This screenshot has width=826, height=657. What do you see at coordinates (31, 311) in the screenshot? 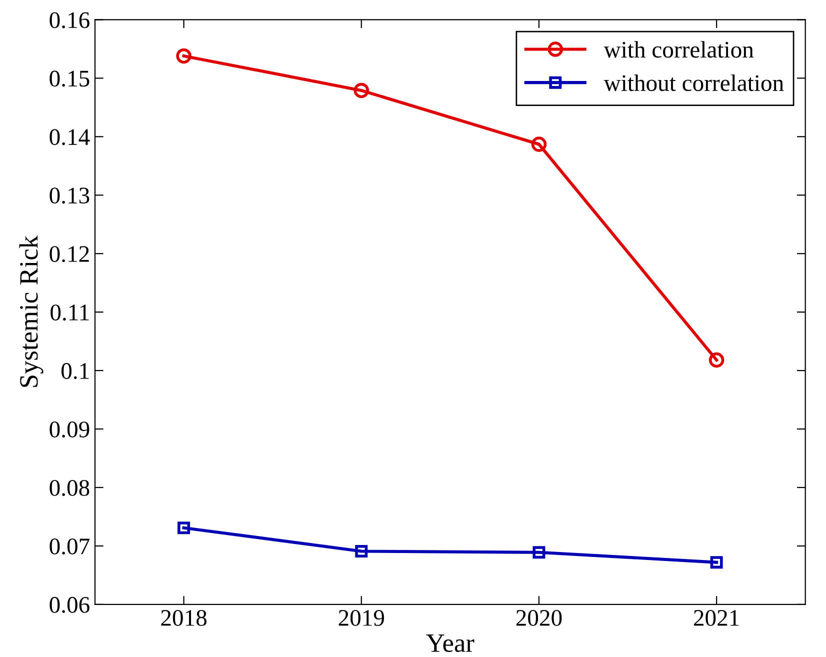
I see `y-axis-title: Systemic Rick` at bounding box center [31, 311].